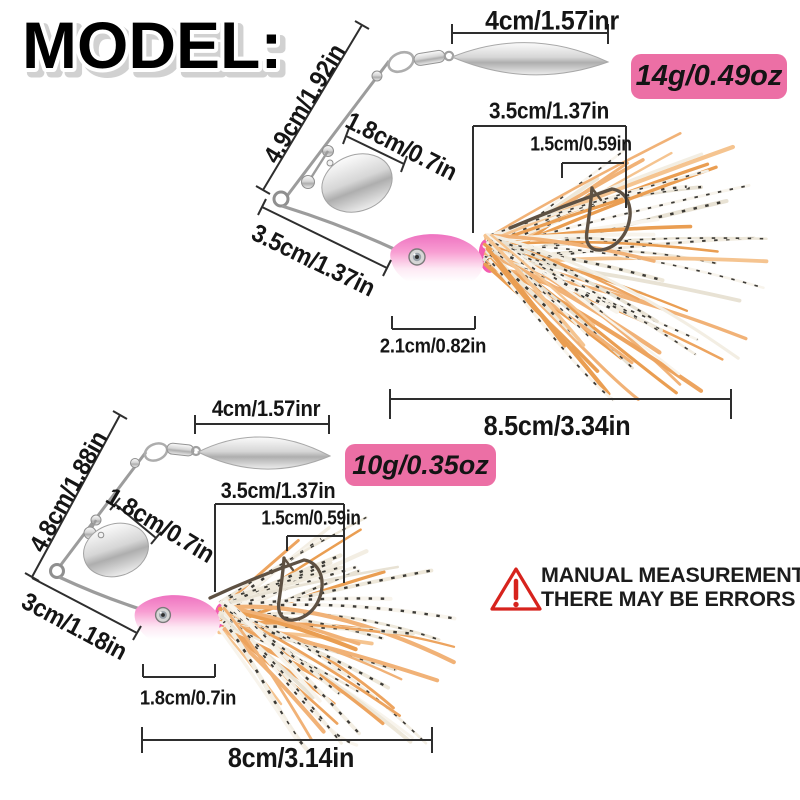 This screenshot has width=800, height=800. Describe the element at coordinates (318, 166) in the screenshot. I see `swivel-link` at that location.